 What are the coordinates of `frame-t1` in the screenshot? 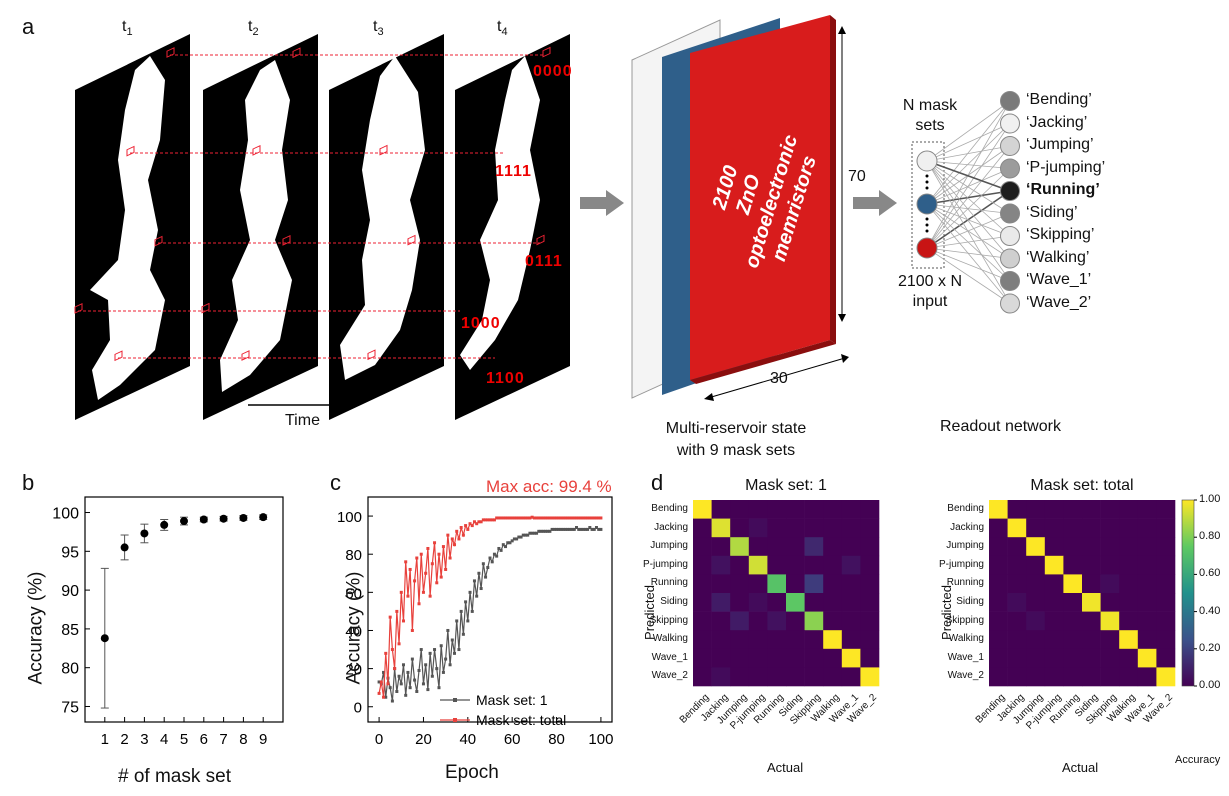 It's located at (132, 227).